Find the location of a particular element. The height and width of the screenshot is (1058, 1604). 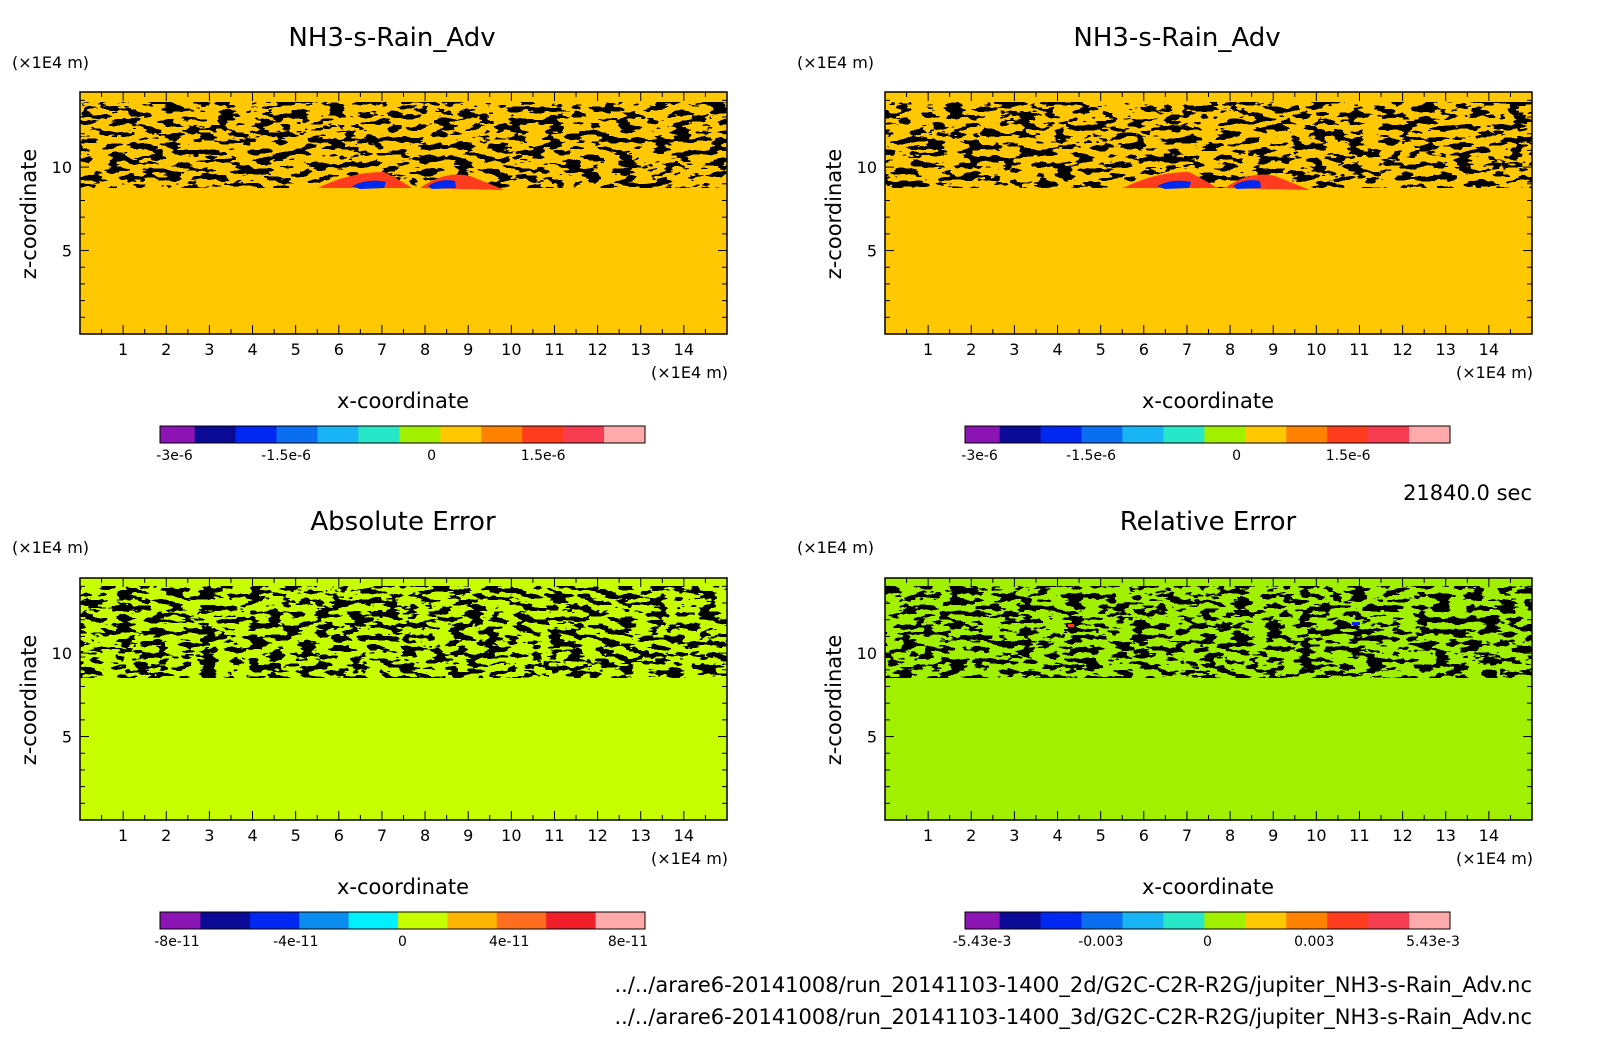

feature-core-right is located at coordinates (1247, 184).